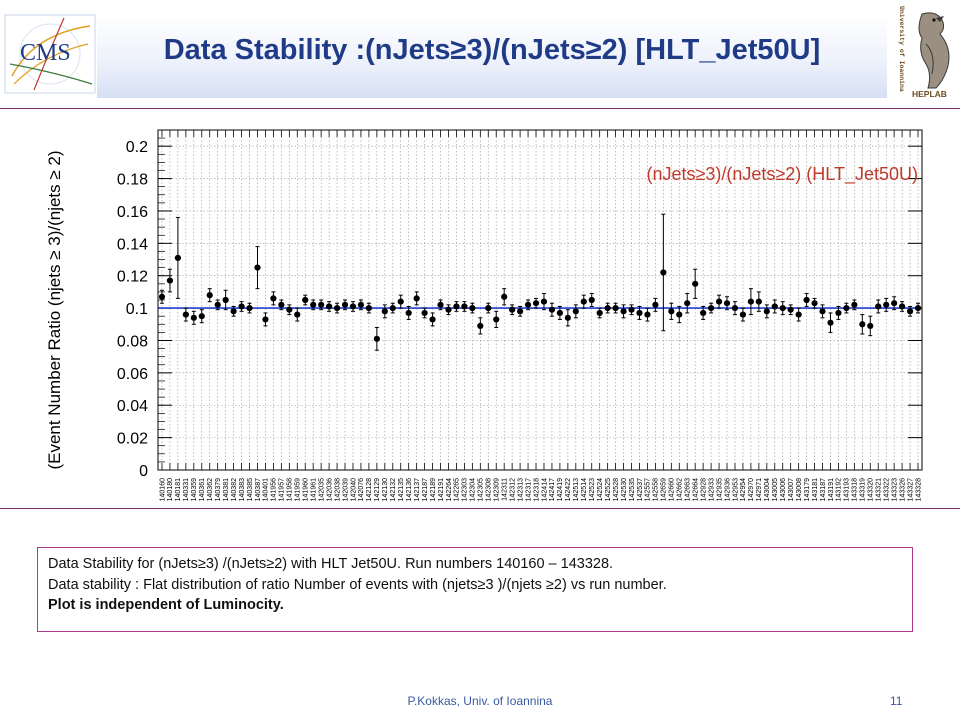 This screenshot has height=720, width=960. What do you see at coordinates (901, 49) in the screenshot?
I see `university-text: University of Ioannina` at bounding box center [901, 49].